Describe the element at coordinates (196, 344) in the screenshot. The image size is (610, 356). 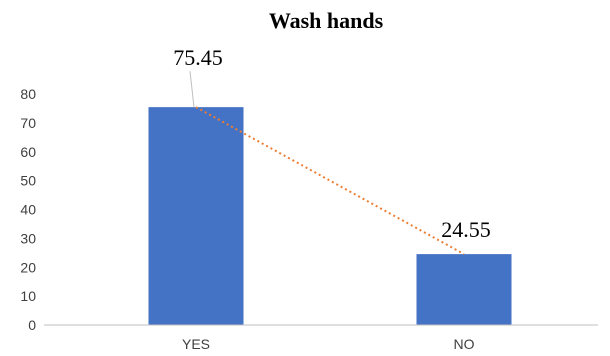
I see `x-tick-label: YES` at that location.